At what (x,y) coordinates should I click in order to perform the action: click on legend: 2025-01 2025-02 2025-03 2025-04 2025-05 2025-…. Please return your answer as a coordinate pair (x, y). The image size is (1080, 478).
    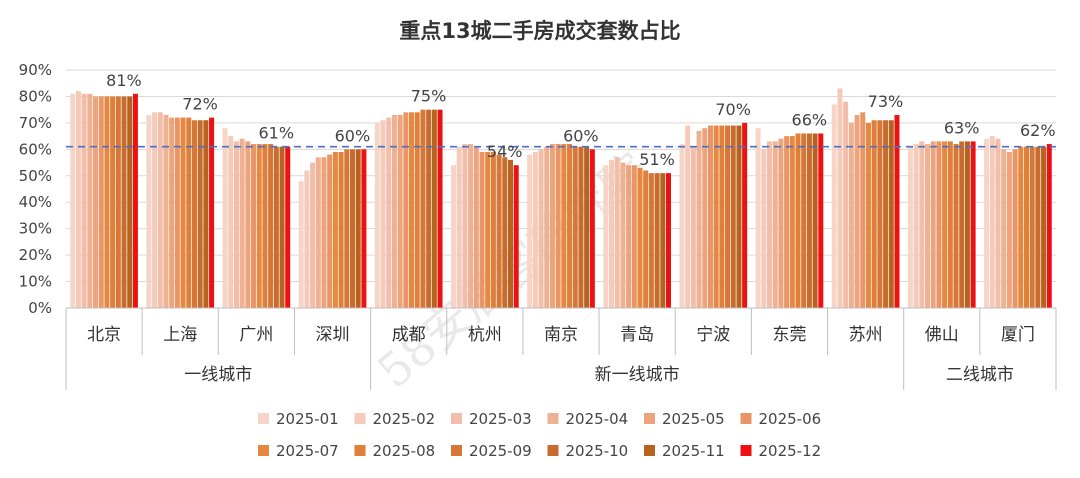
    Looking at the image, I should click on (539, 435).